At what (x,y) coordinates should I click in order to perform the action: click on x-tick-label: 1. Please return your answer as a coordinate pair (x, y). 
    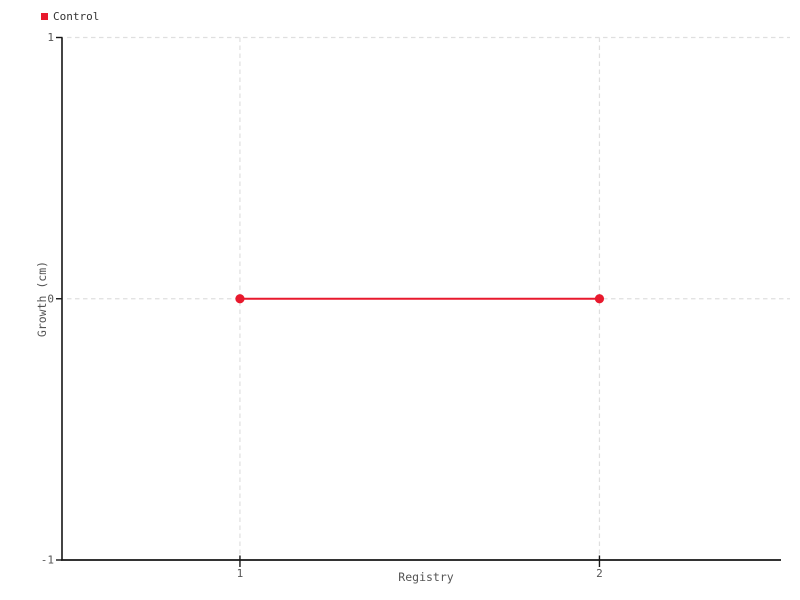
    Looking at the image, I should click on (240, 573).